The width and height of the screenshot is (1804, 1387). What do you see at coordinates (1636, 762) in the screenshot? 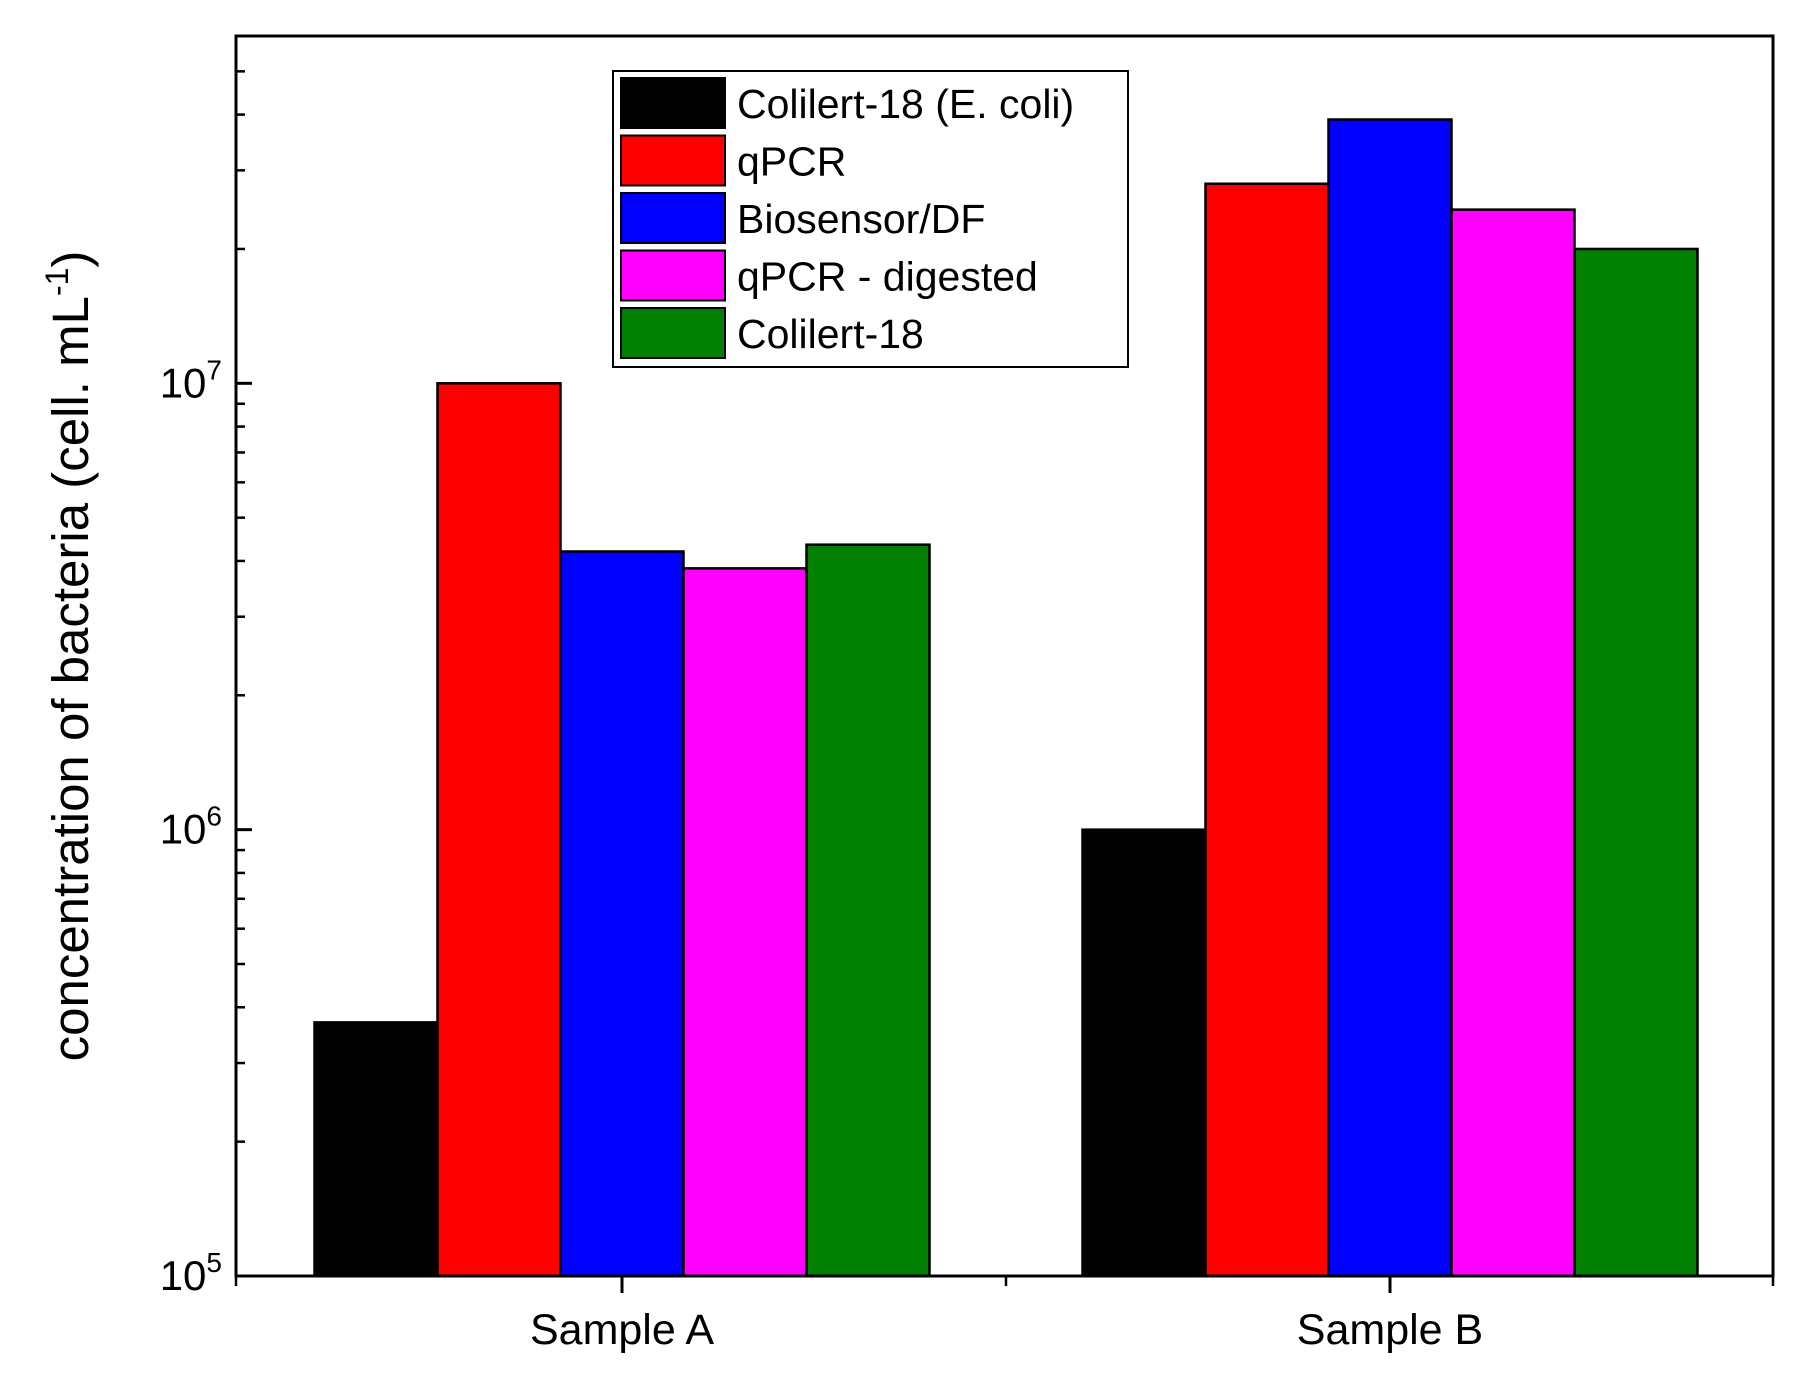
I see `bar-colilert-18-sample-b` at bounding box center [1636, 762].